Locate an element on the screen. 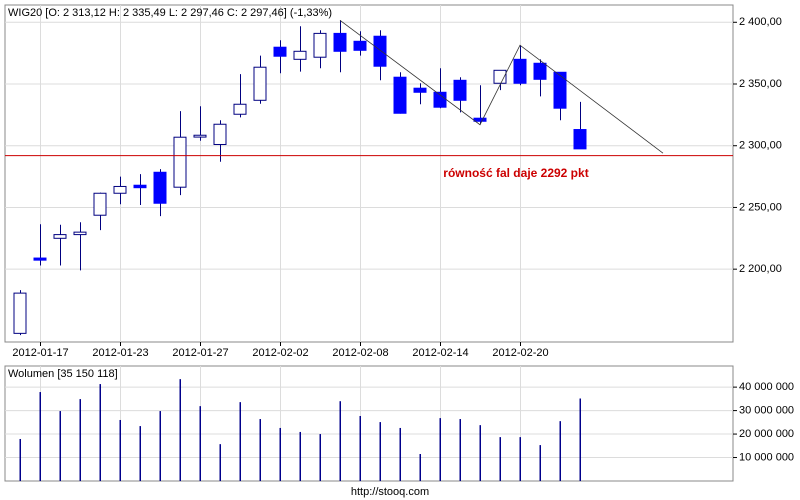  panel-title: Wolumen [35 150 118] is located at coordinates (63, 374).